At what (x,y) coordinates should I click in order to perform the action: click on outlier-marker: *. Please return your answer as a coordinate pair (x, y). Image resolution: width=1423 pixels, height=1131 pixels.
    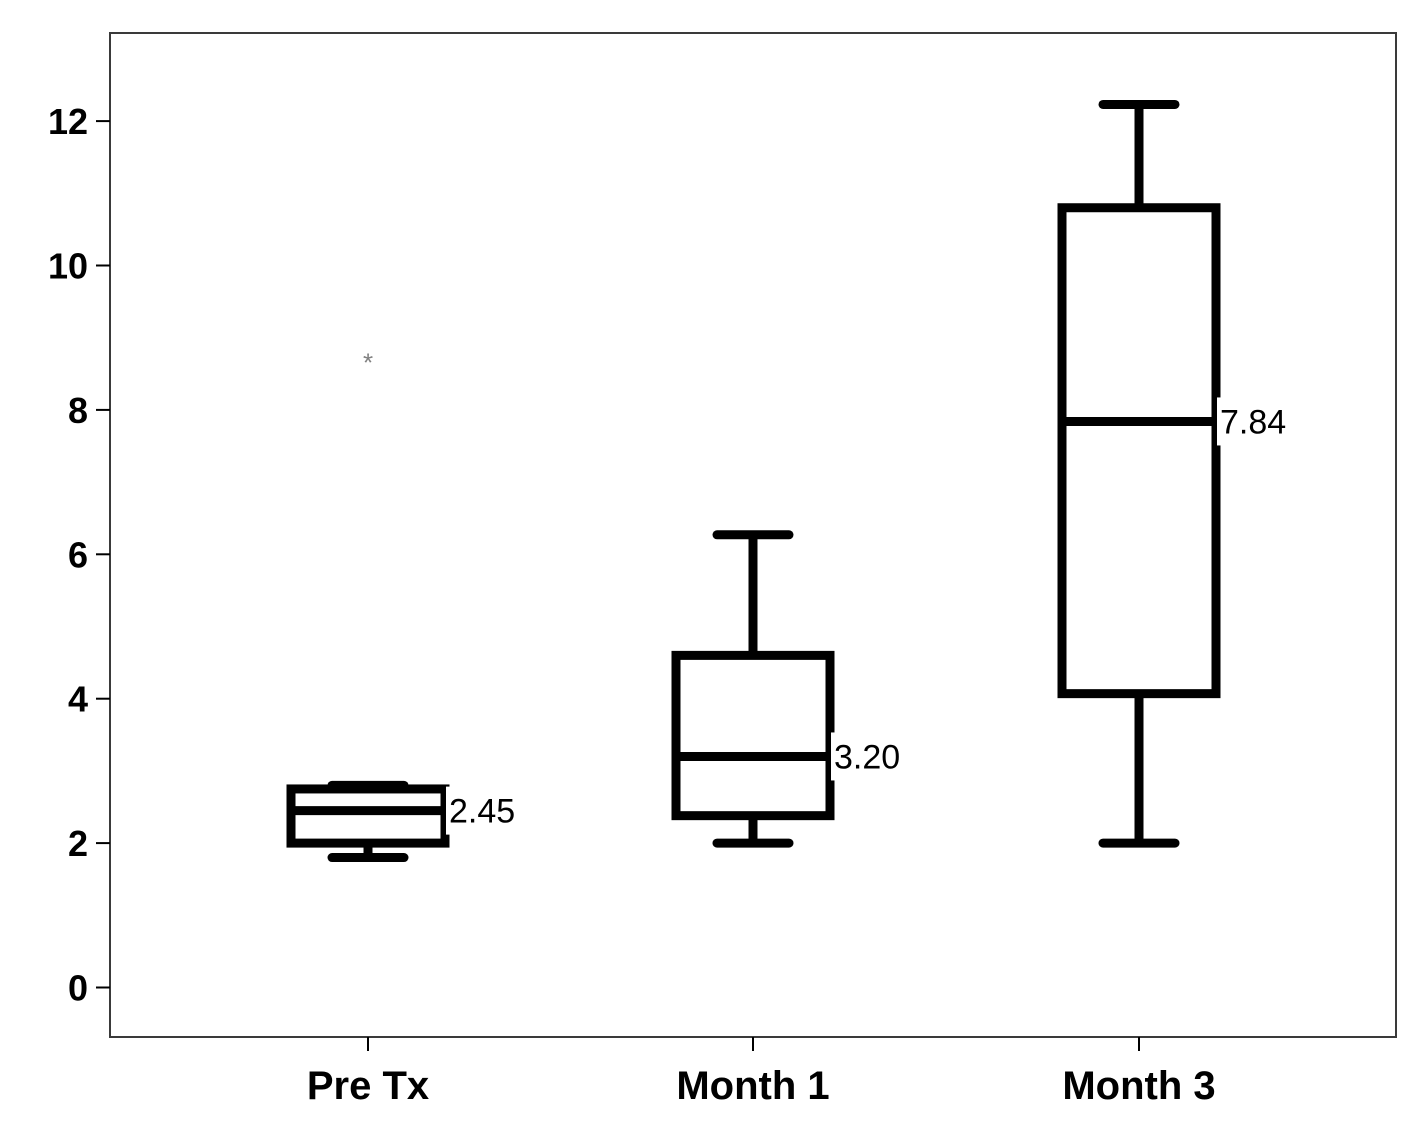
    Looking at the image, I should click on (368, 362).